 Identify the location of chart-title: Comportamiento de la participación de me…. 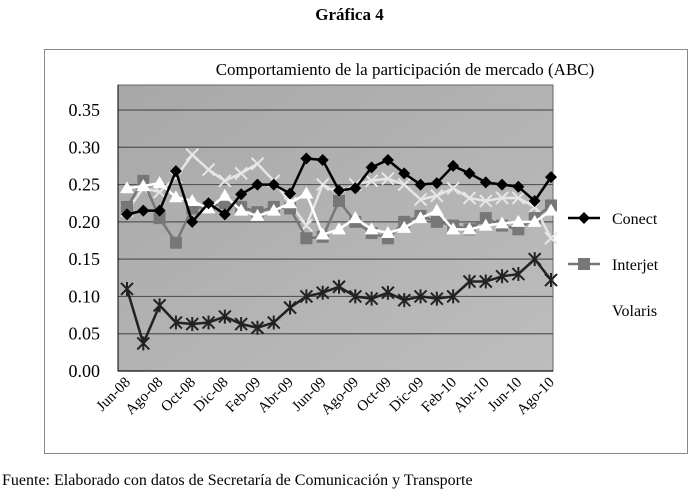
(405, 69).